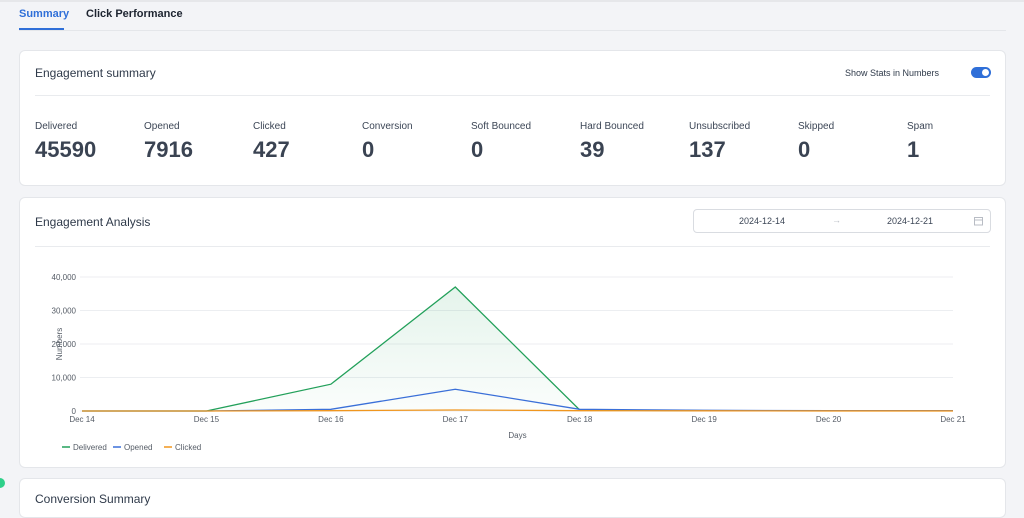 The image size is (1024, 518). I want to click on y-tick-label: 40,000, so click(64, 277).